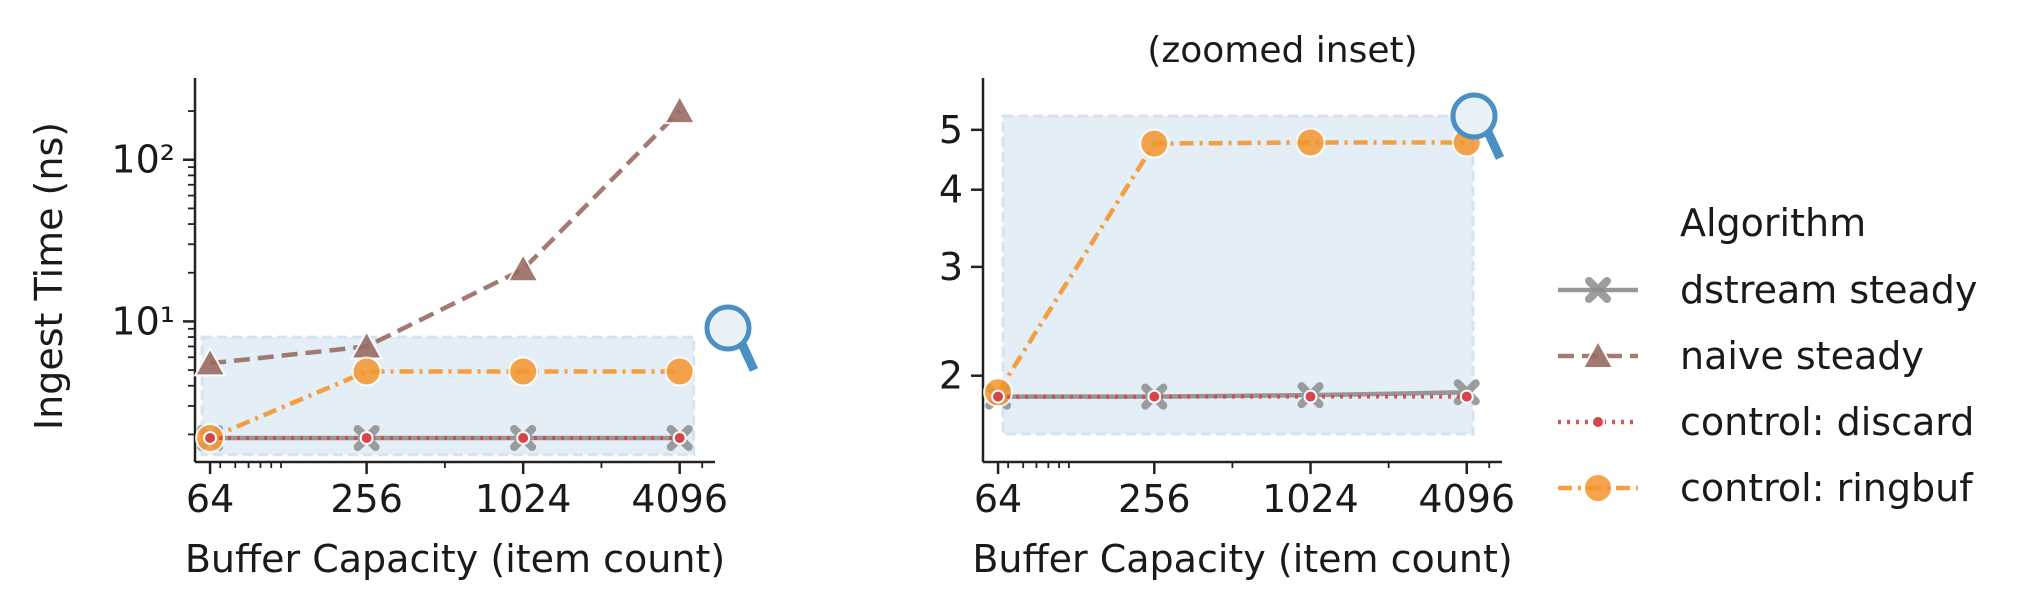 The width and height of the screenshot is (2029, 616). I want to click on y-tick-label: 10², so click(143, 160).